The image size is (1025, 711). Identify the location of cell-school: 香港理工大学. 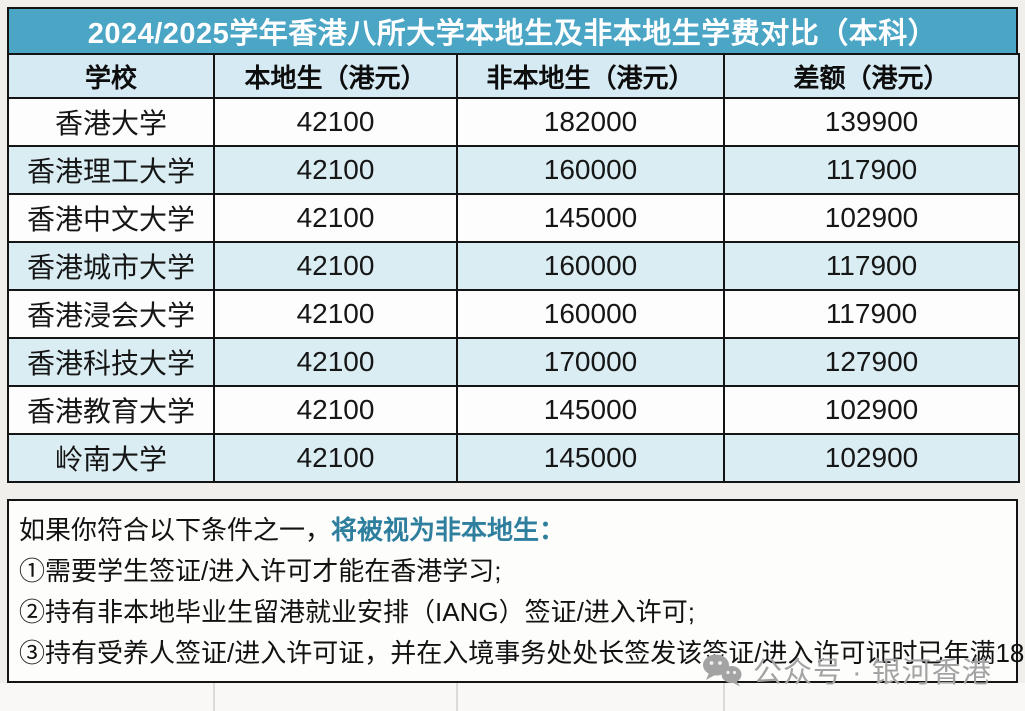
(111, 170).